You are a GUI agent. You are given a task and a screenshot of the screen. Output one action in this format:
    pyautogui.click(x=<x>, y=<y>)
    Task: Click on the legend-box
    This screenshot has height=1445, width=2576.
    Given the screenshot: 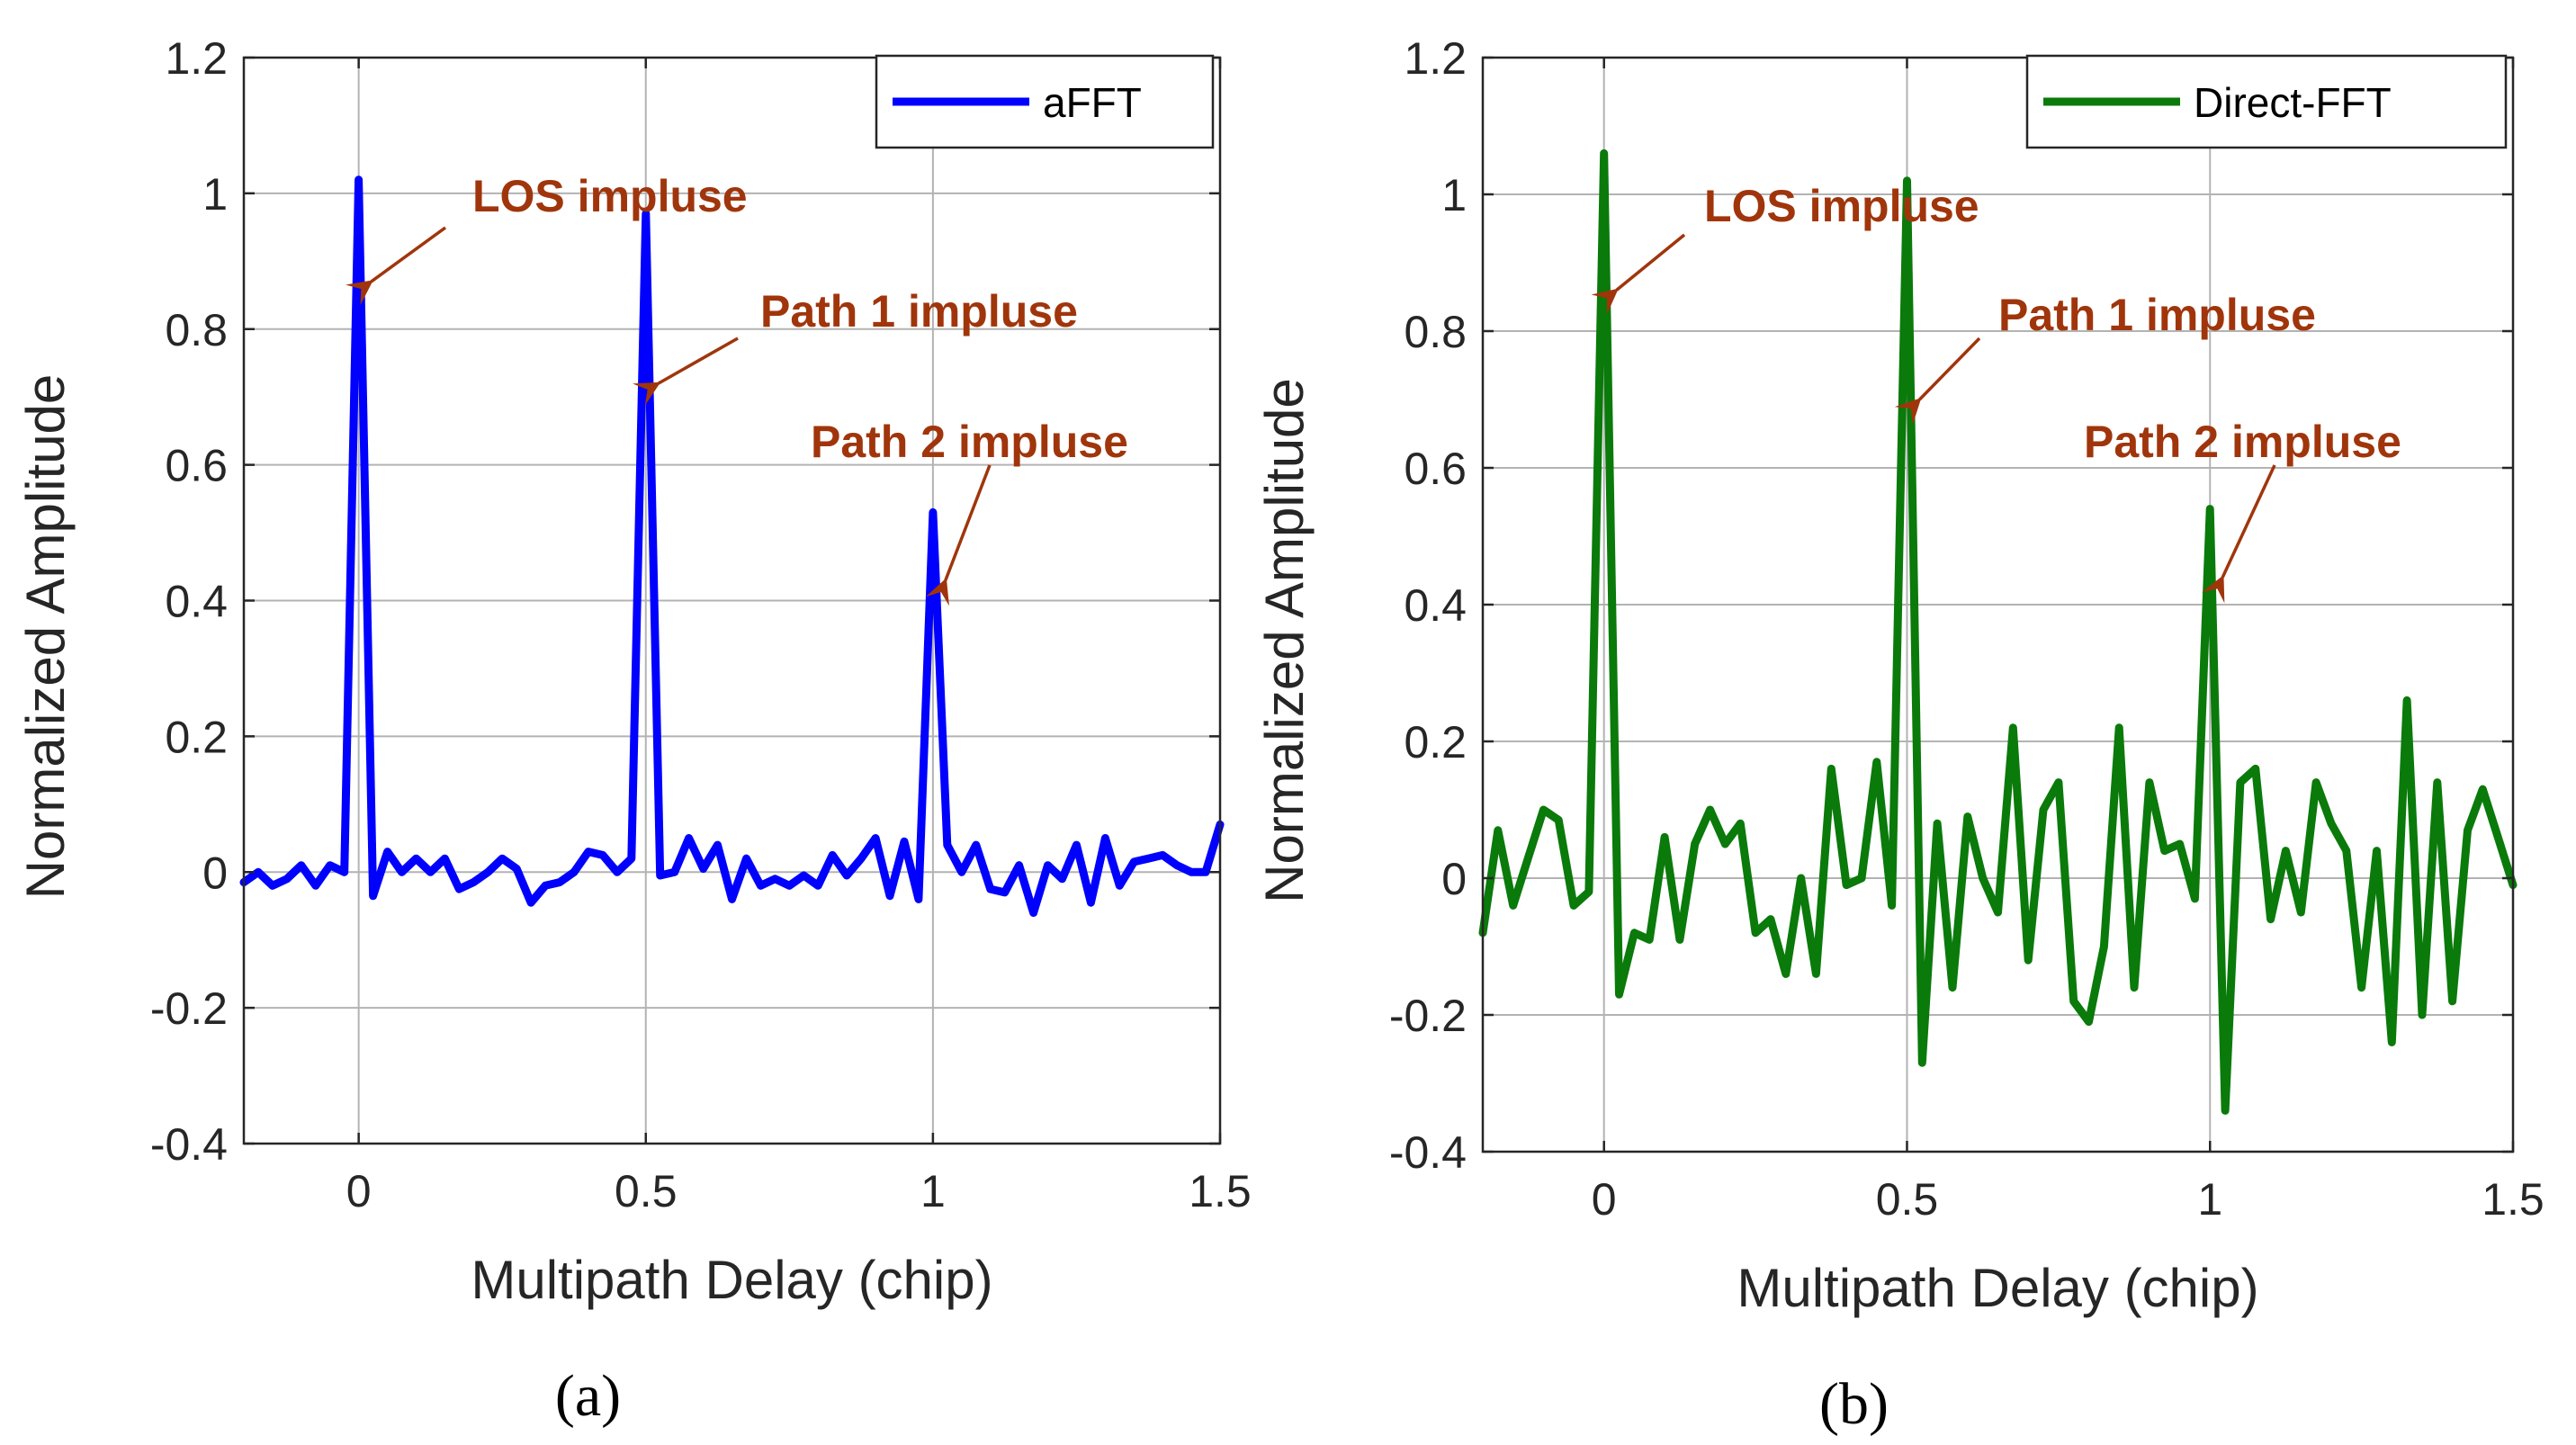 What is the action you would take?
    pyautogui.click(x=2267, y=101)
    